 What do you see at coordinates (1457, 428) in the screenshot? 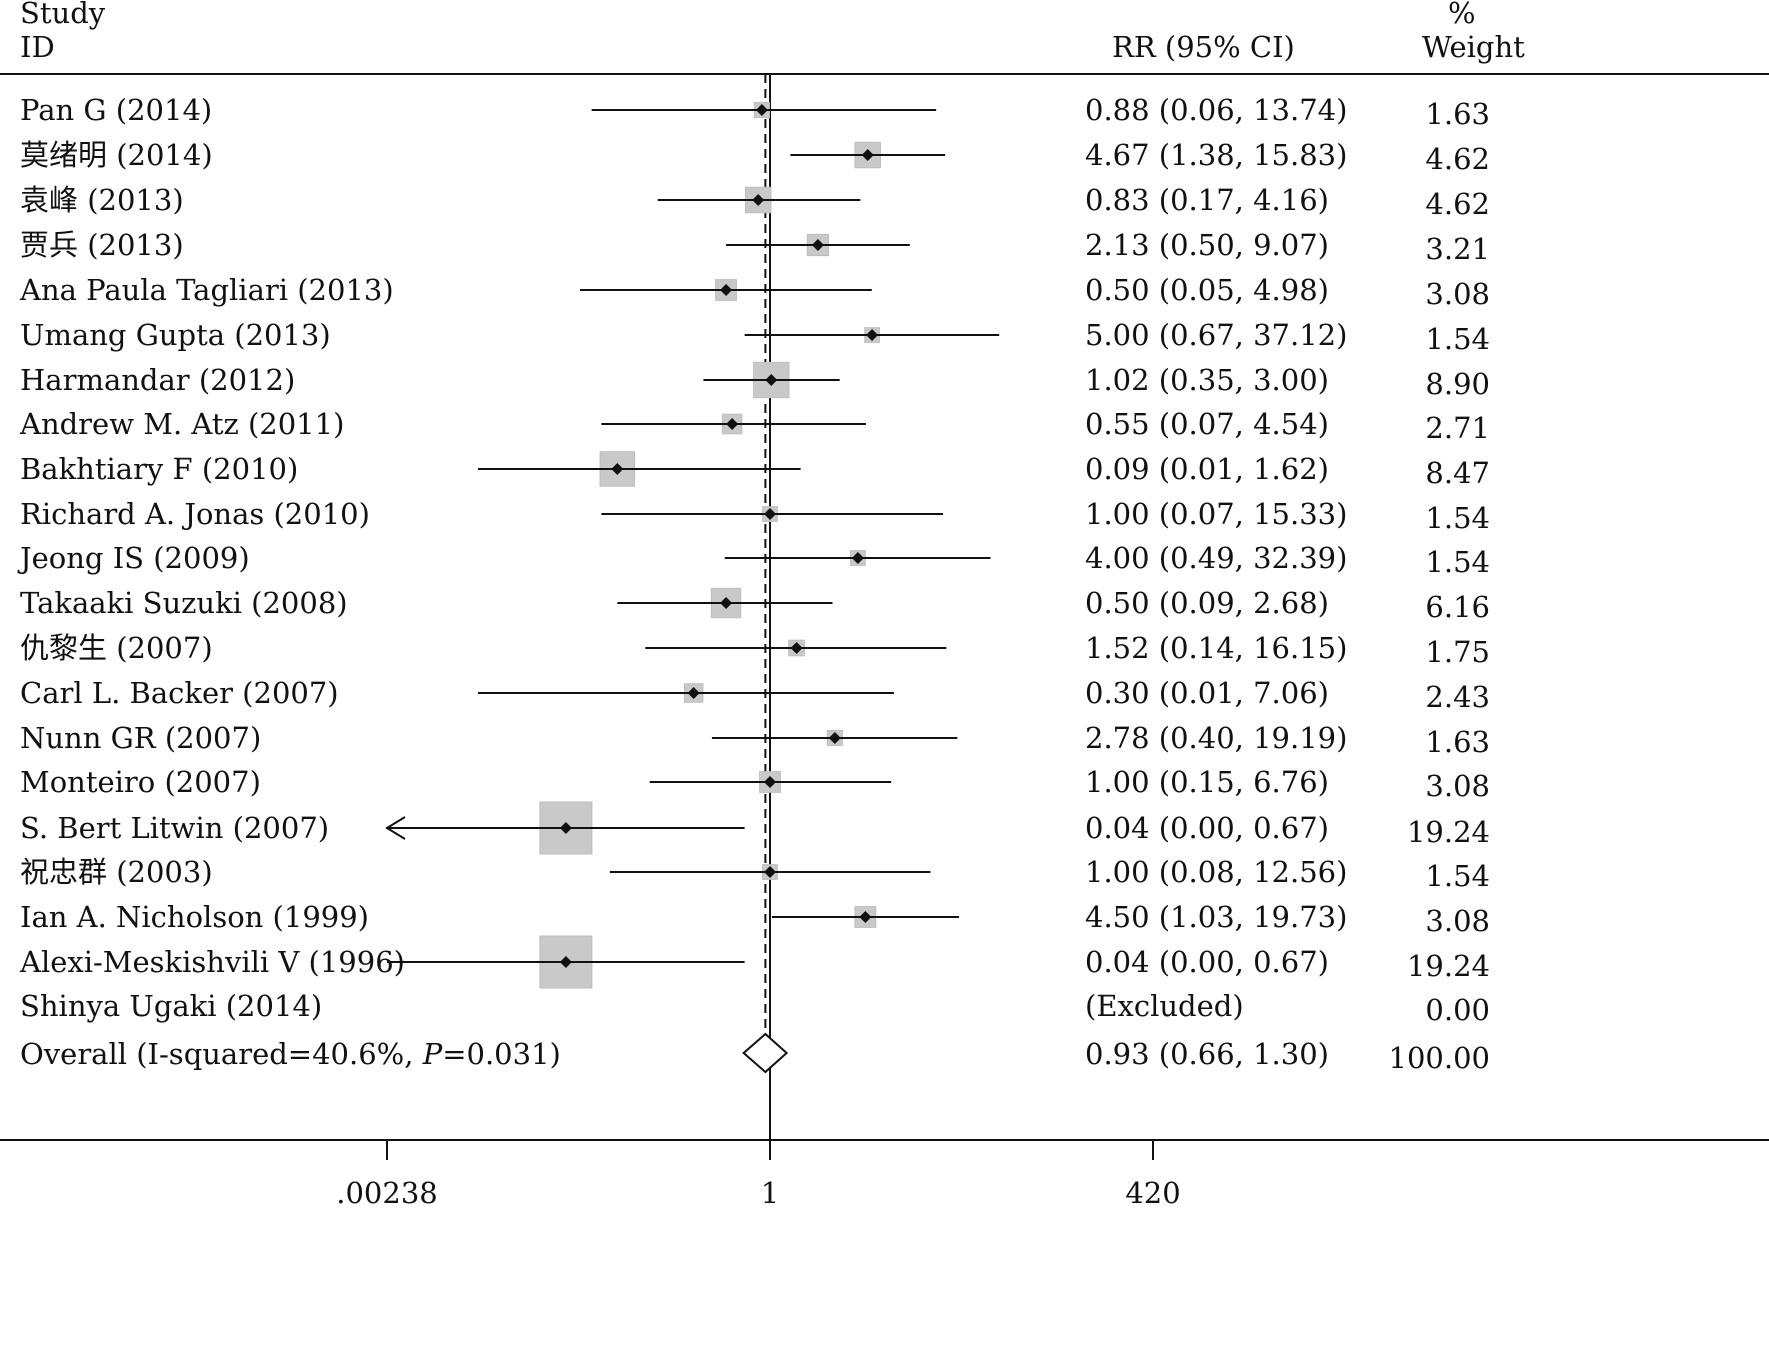
I see `study-weight-text: 2.71` at bounding box center [1457, 428].